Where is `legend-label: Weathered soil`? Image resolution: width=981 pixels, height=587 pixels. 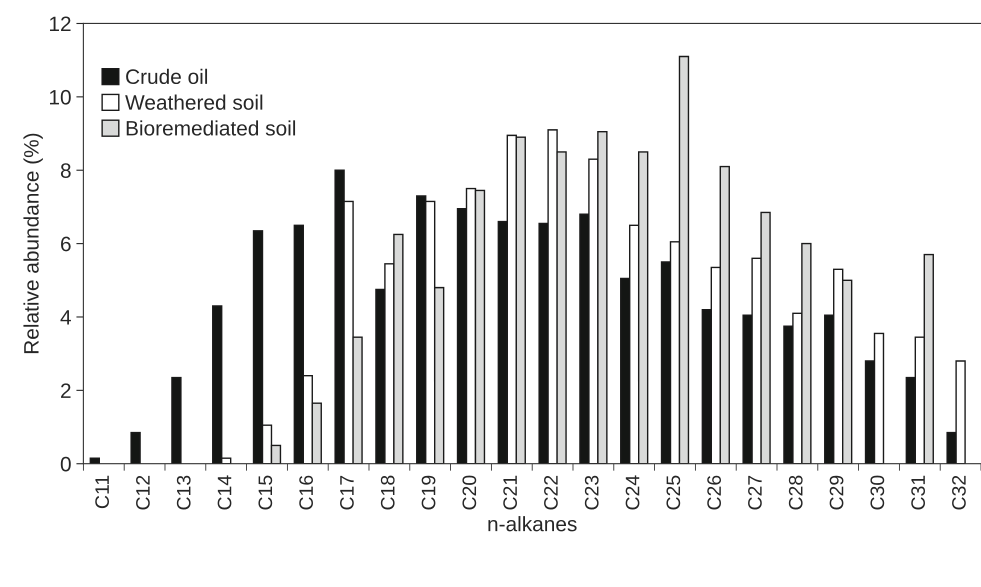
legend-label: Weathered soil is located at coordinates (193, 102).